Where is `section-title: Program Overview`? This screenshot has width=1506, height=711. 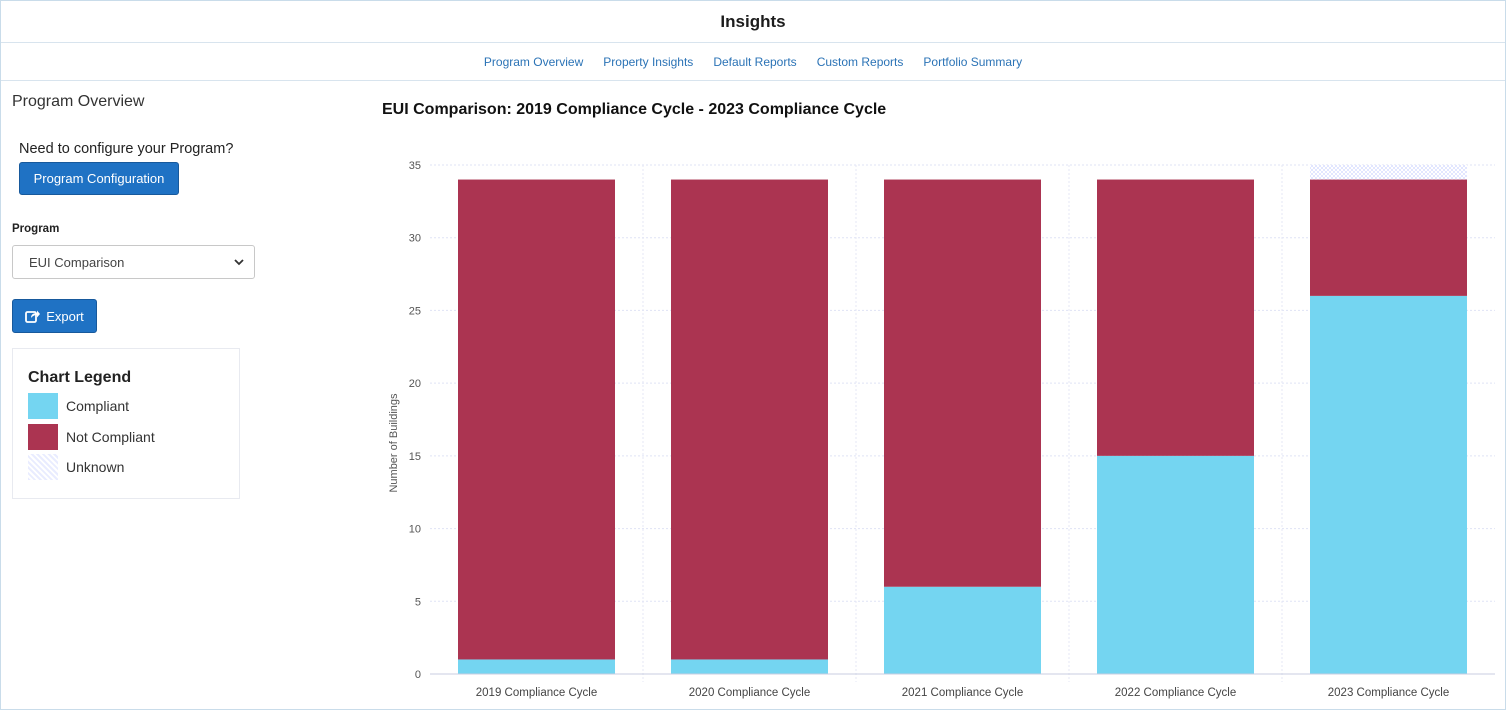 section-title: Program Overview is located at coordinates (78, 101).